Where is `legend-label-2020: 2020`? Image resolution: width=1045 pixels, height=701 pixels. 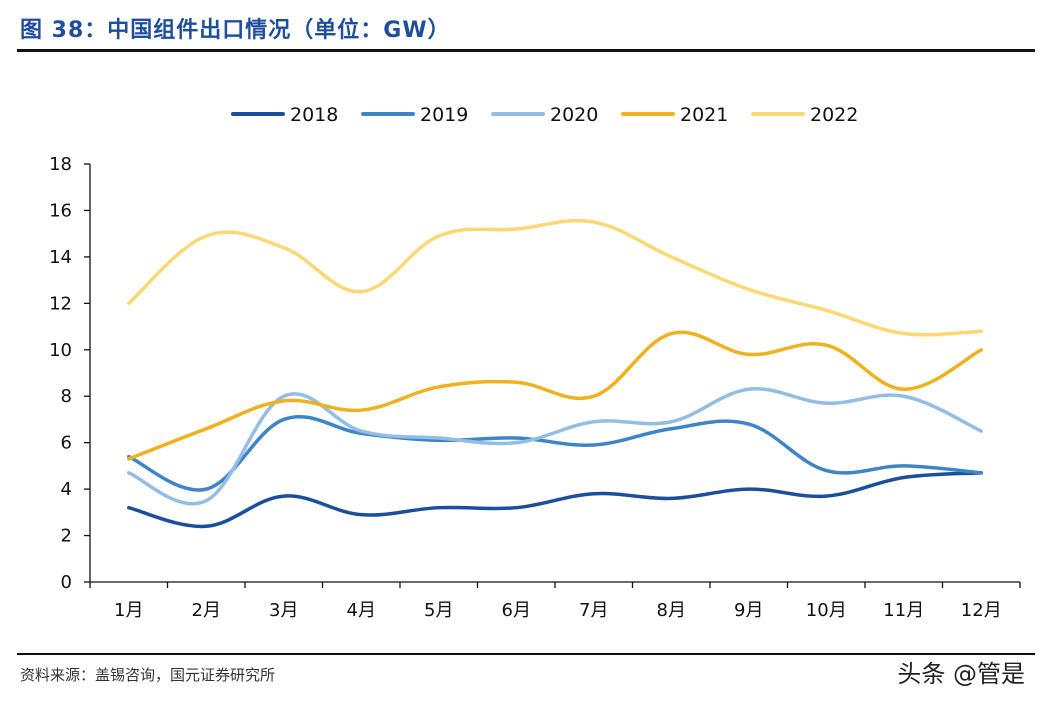 legend-label-2020: 2020 is located at coordinates (574, 115).